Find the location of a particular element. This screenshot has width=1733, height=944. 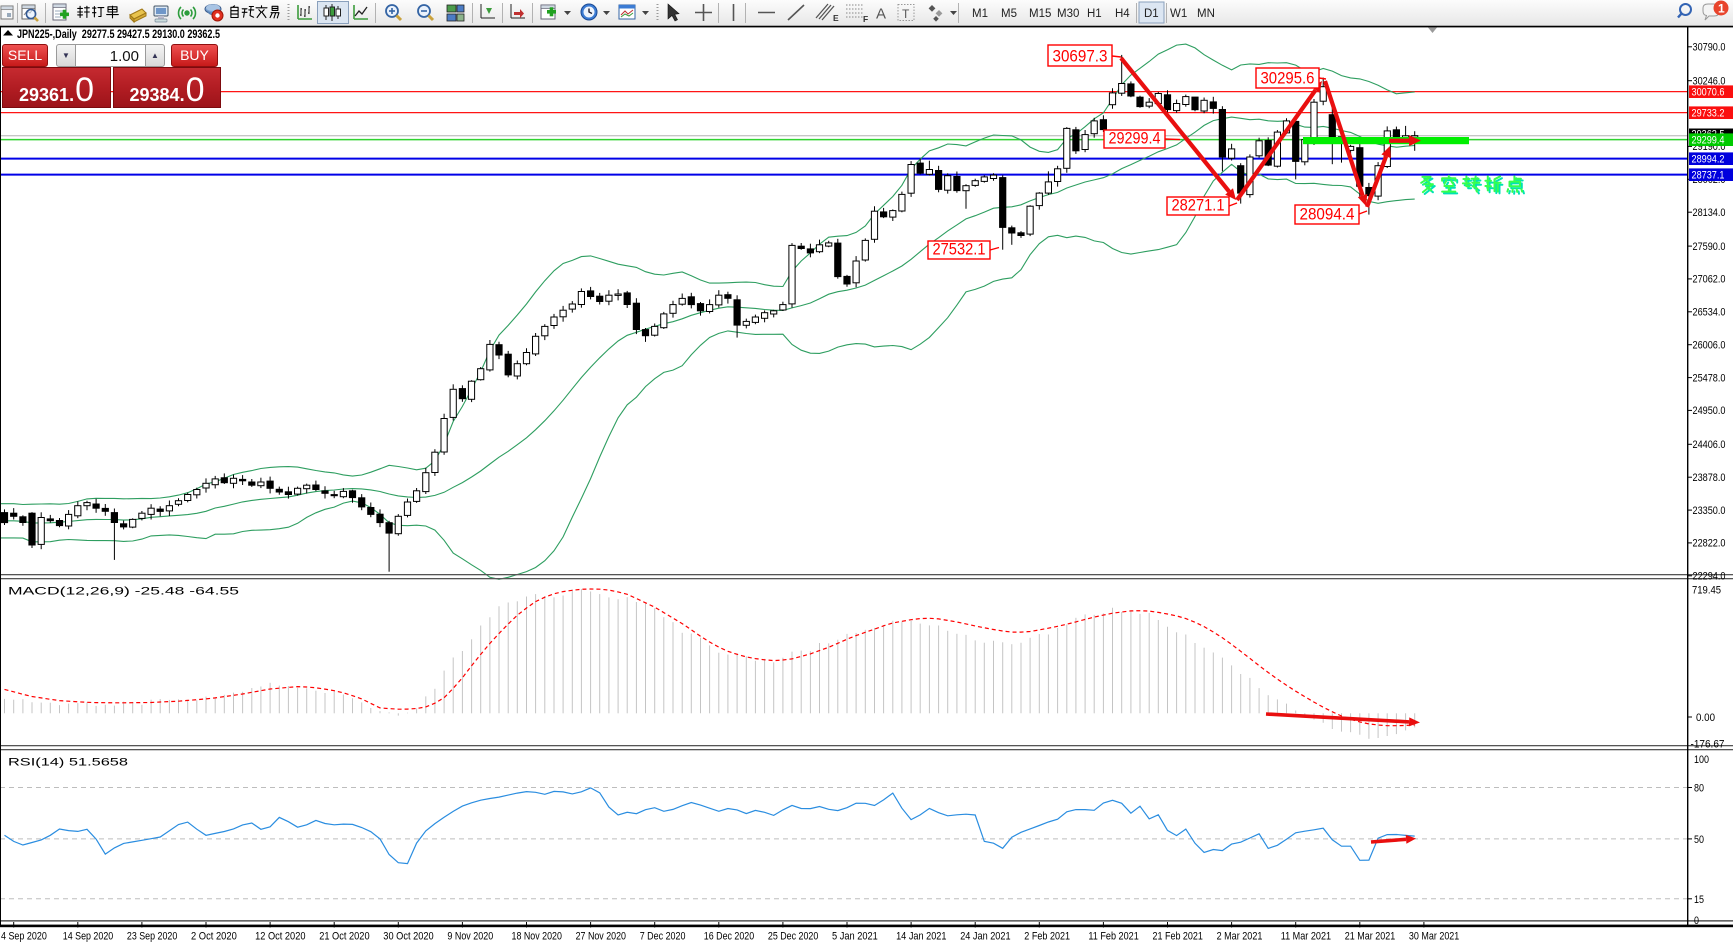

svg-text: T is located at coordinates (906, 14).